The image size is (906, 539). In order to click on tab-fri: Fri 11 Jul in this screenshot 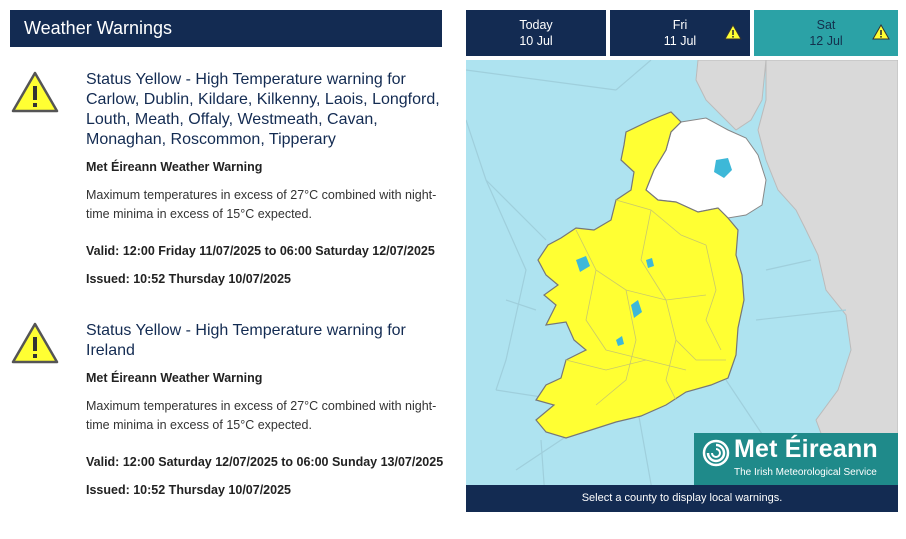, I will do `click(680, 33)`.